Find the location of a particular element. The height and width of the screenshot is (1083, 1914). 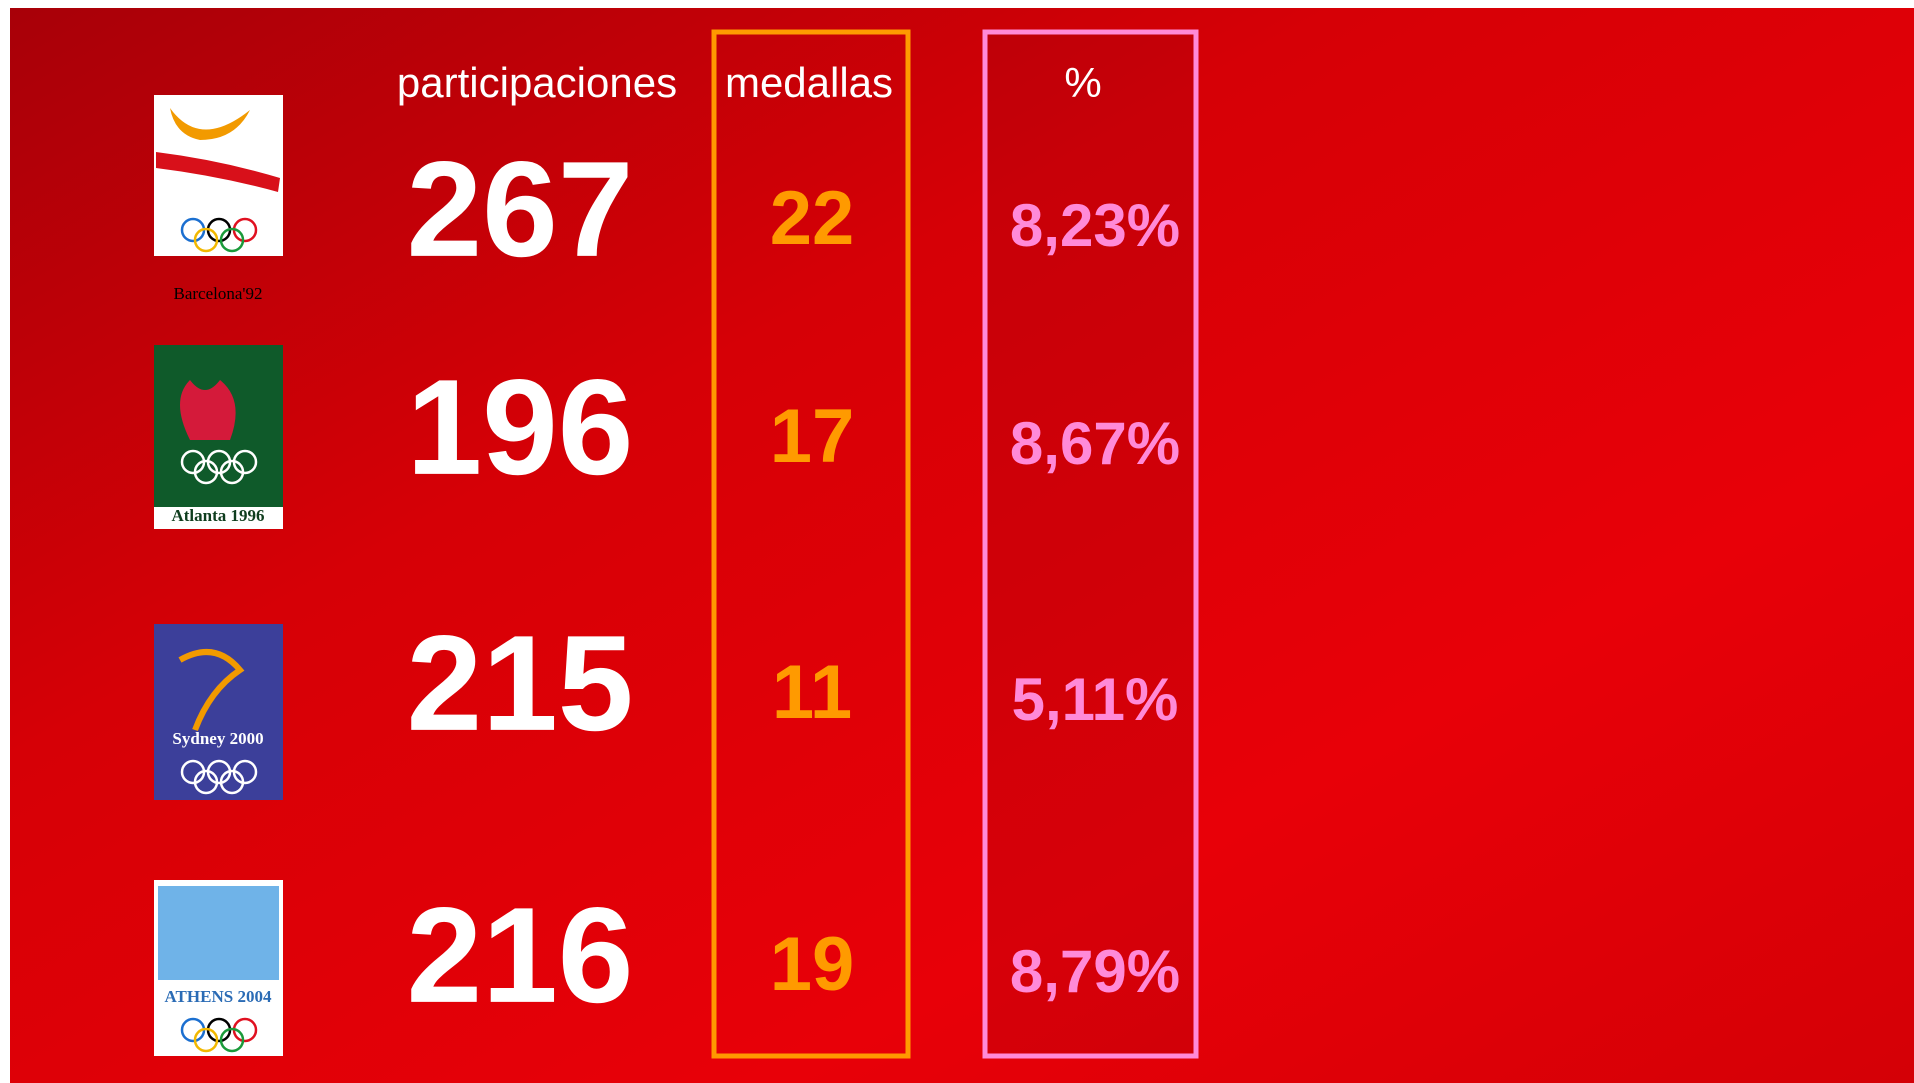

logo-panel is located at coordinates (218, 933).